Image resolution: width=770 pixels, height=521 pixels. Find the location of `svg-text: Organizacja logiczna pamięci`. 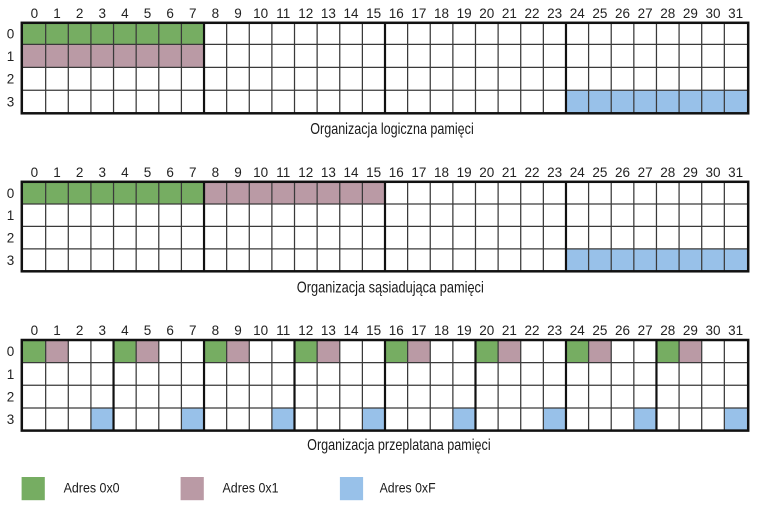

svg-text: Organizacja logiczna pamięci is located at coordinates (392, 129).